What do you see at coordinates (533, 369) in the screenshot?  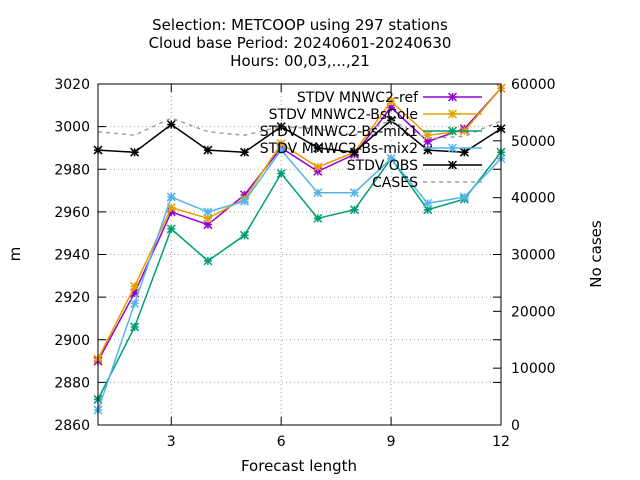 I see `y2-tick-label: 10000` at bounding box center [533, 369].